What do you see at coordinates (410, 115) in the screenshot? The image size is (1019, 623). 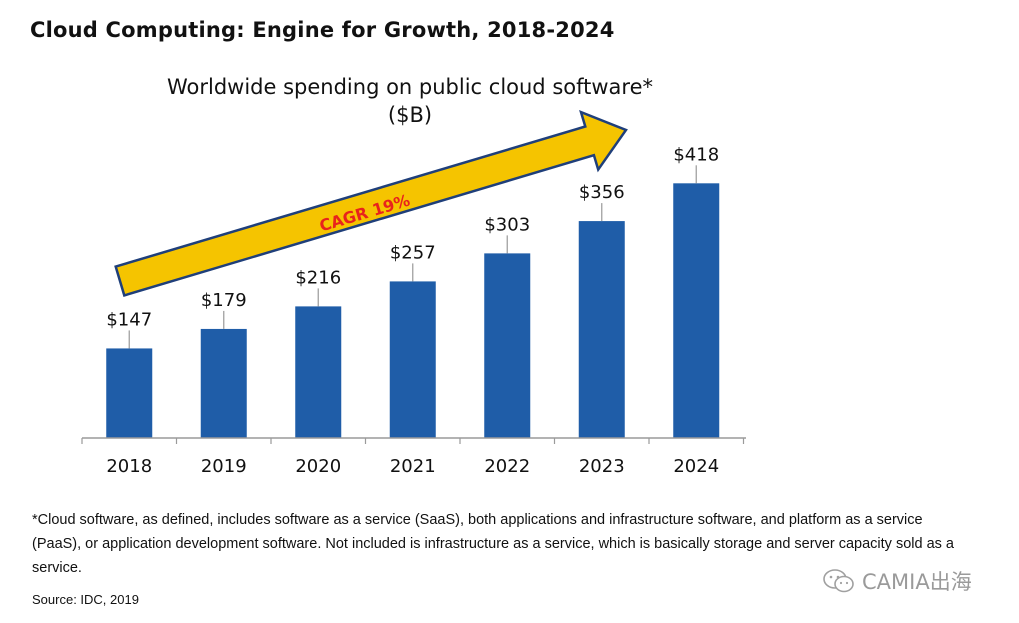 I see `chart-unit: ($B)` at bounding box center [410, 115].